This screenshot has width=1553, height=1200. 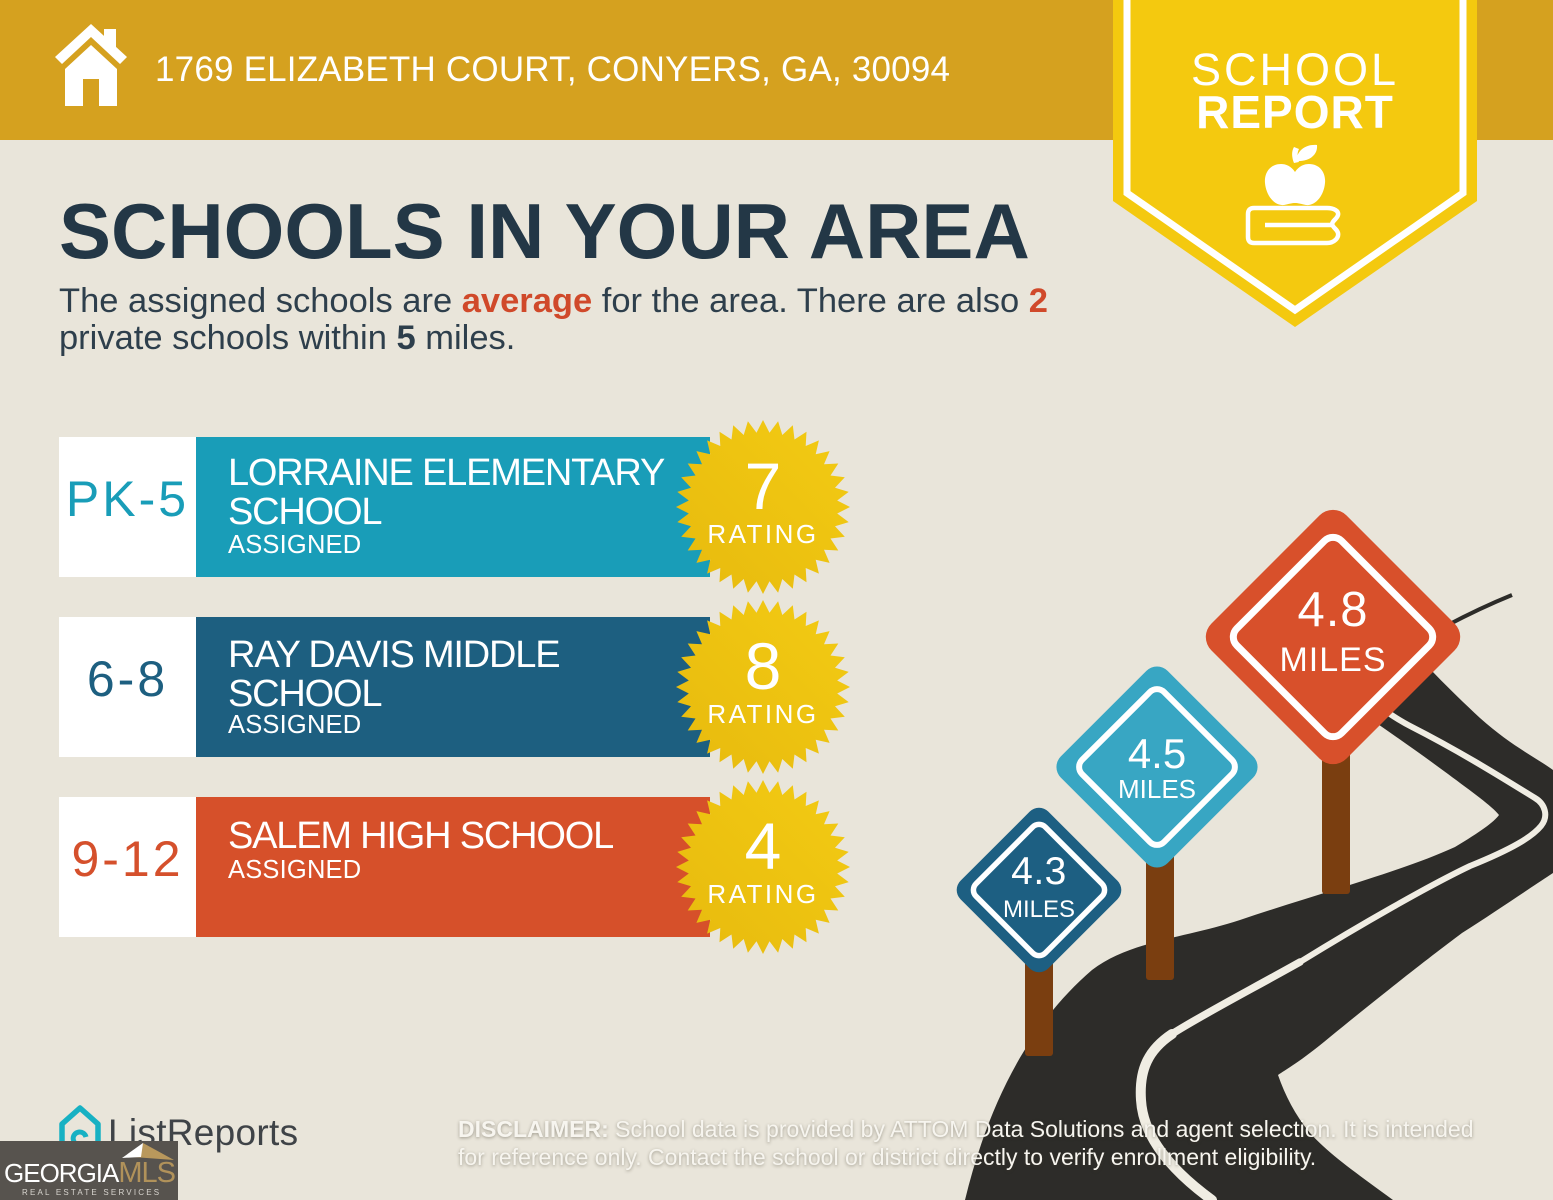 I want to click on svg-text: 4.8, so click(x=1332, y=610).